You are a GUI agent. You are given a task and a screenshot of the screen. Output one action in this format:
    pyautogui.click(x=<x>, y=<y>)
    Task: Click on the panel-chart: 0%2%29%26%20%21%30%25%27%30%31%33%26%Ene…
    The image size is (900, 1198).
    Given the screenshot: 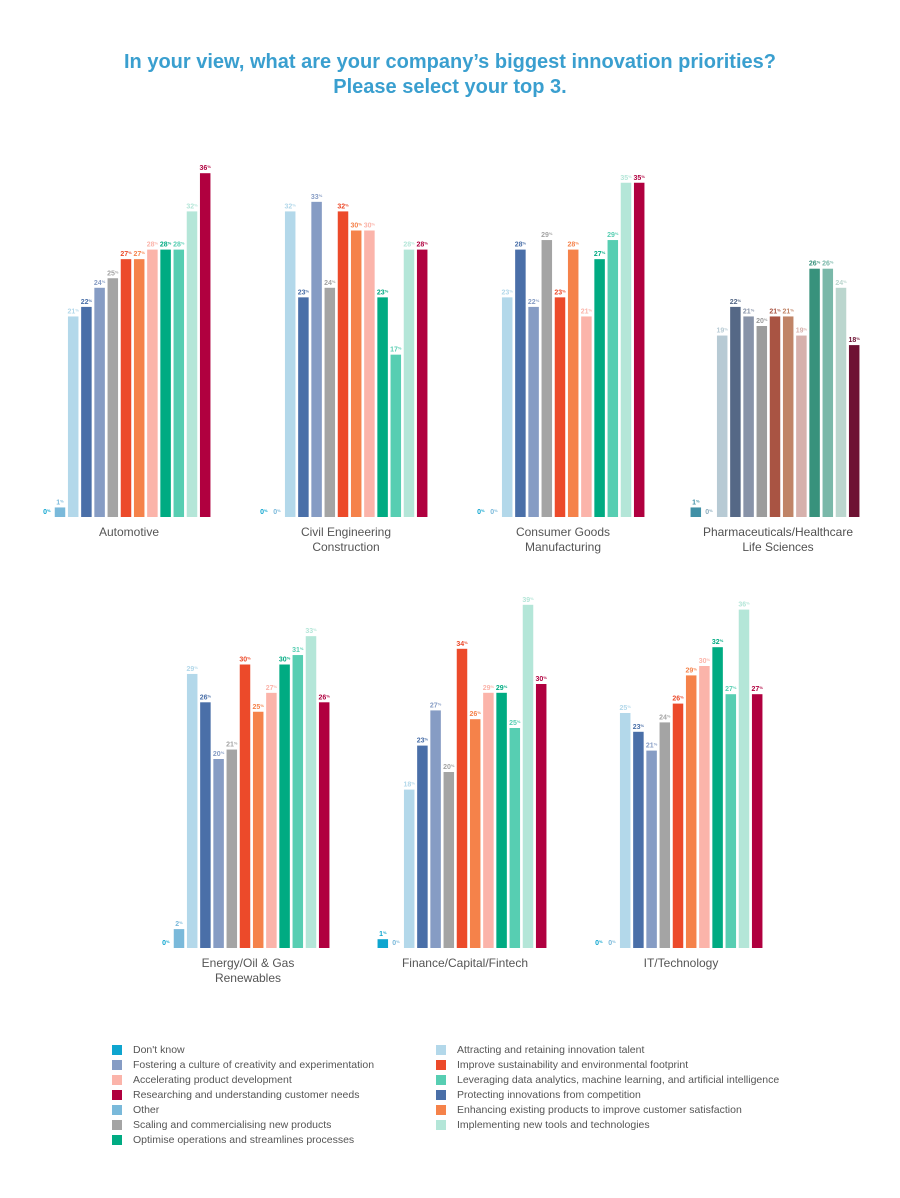 What is the action you would take?
    pyautogui.click(x=246, y=806)
    